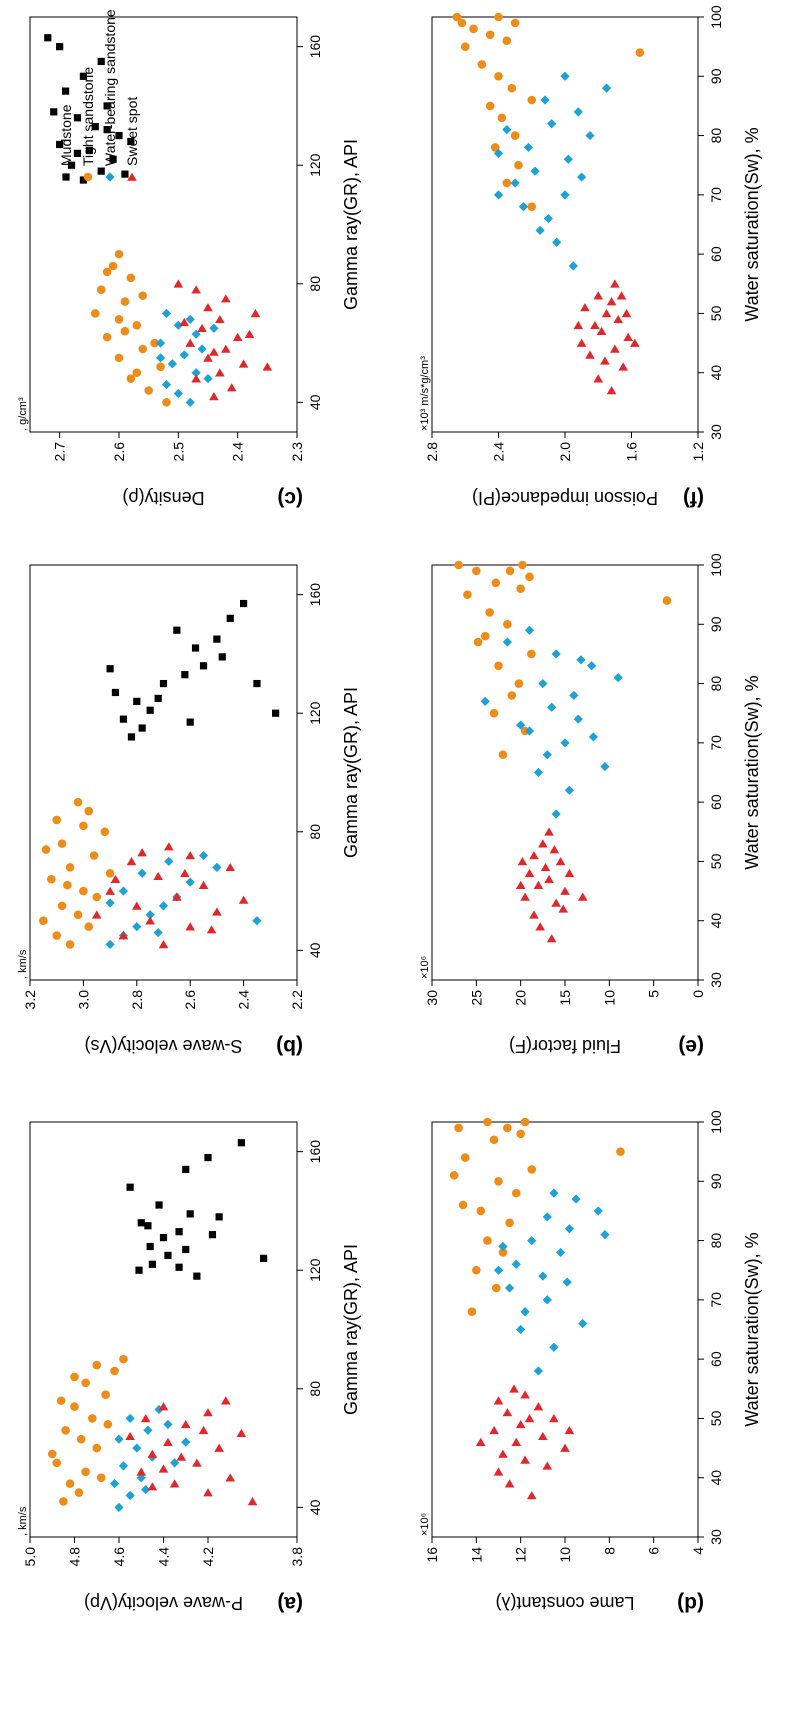 This screenshot has height=1710, width=807. What do you see at coordinates (565, 1329) in the screenshot?
I see `plot-frame` at bounding box center [565, 1329].